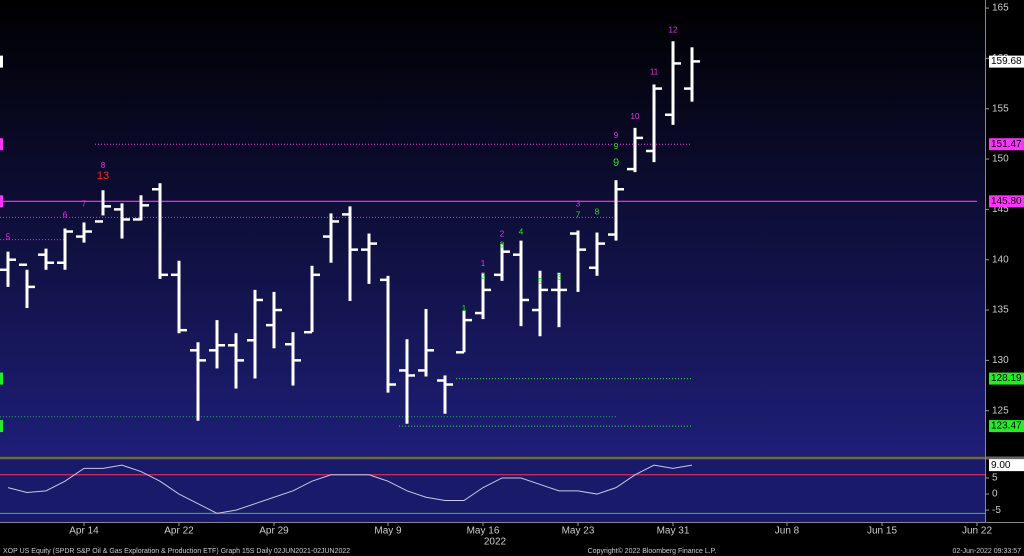 The height and width of the screenshot is (556, 1024). Describe the element at coordinates (652, 551) in the screenshot. I see `footer-center: Copyright© 2022 Bloomberg Finance L.P.` at that location.